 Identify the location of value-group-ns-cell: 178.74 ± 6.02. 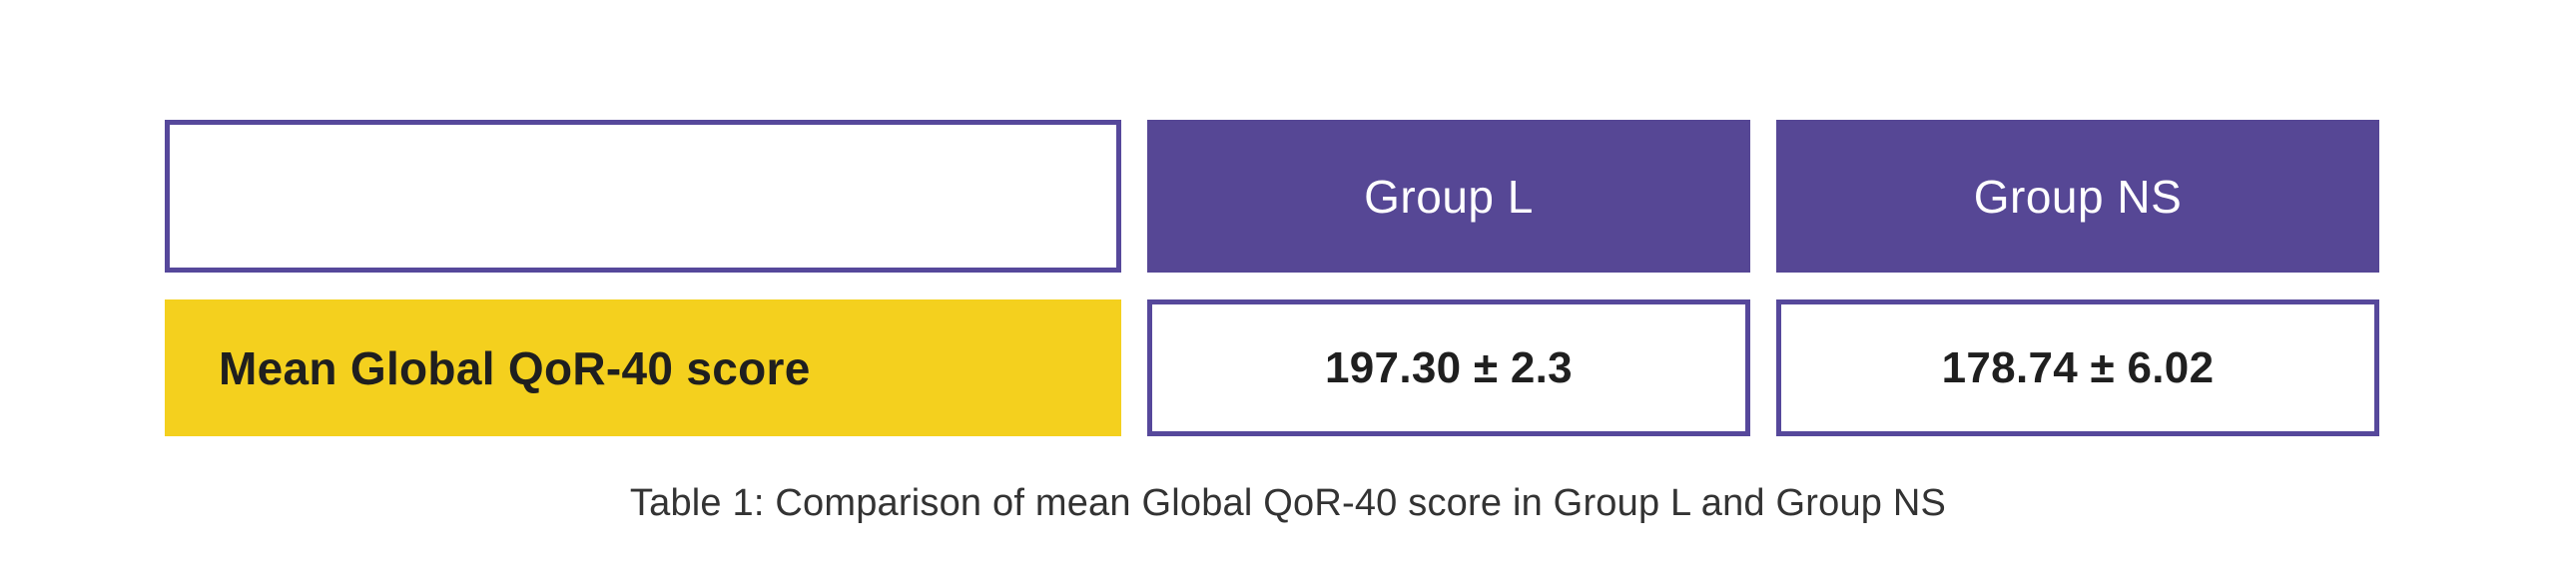
(2077, 367).